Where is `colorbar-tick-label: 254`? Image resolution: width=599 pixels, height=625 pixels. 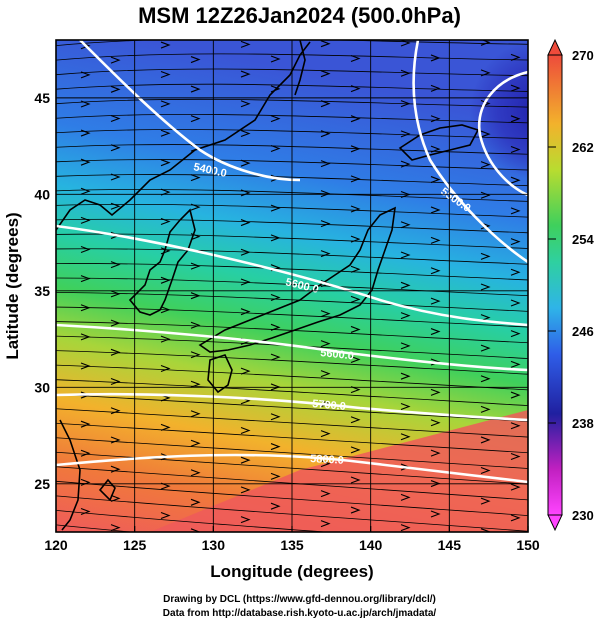
colorbar-tick-label: 254 is located at coordinates (583, 239).